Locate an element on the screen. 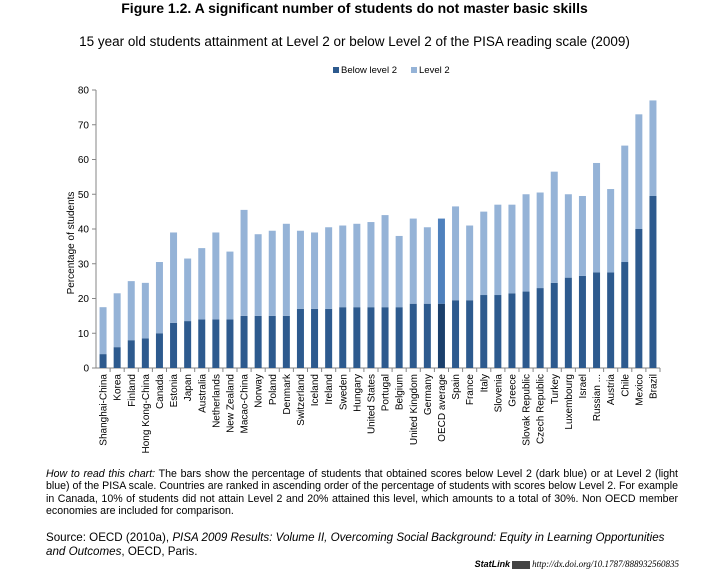  x-tick-label: Ireland is located at coordinates (329, 389).